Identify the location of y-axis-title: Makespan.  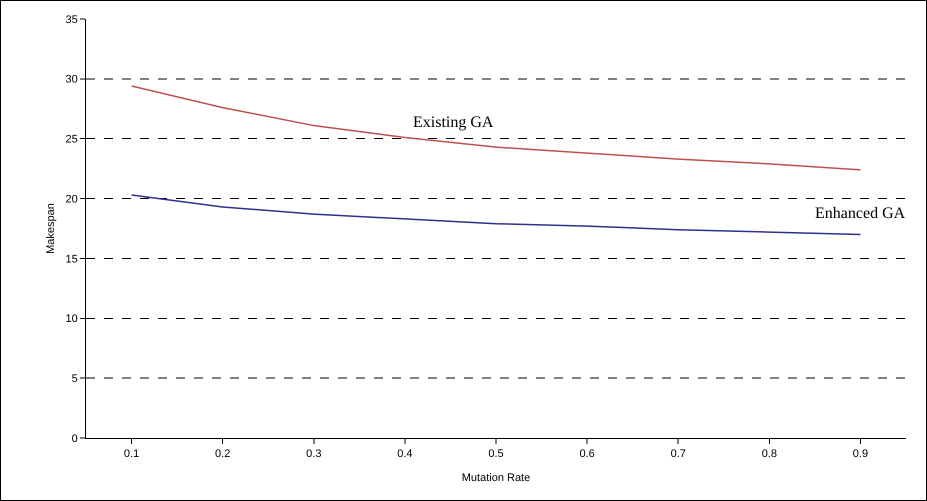
(51, 228).